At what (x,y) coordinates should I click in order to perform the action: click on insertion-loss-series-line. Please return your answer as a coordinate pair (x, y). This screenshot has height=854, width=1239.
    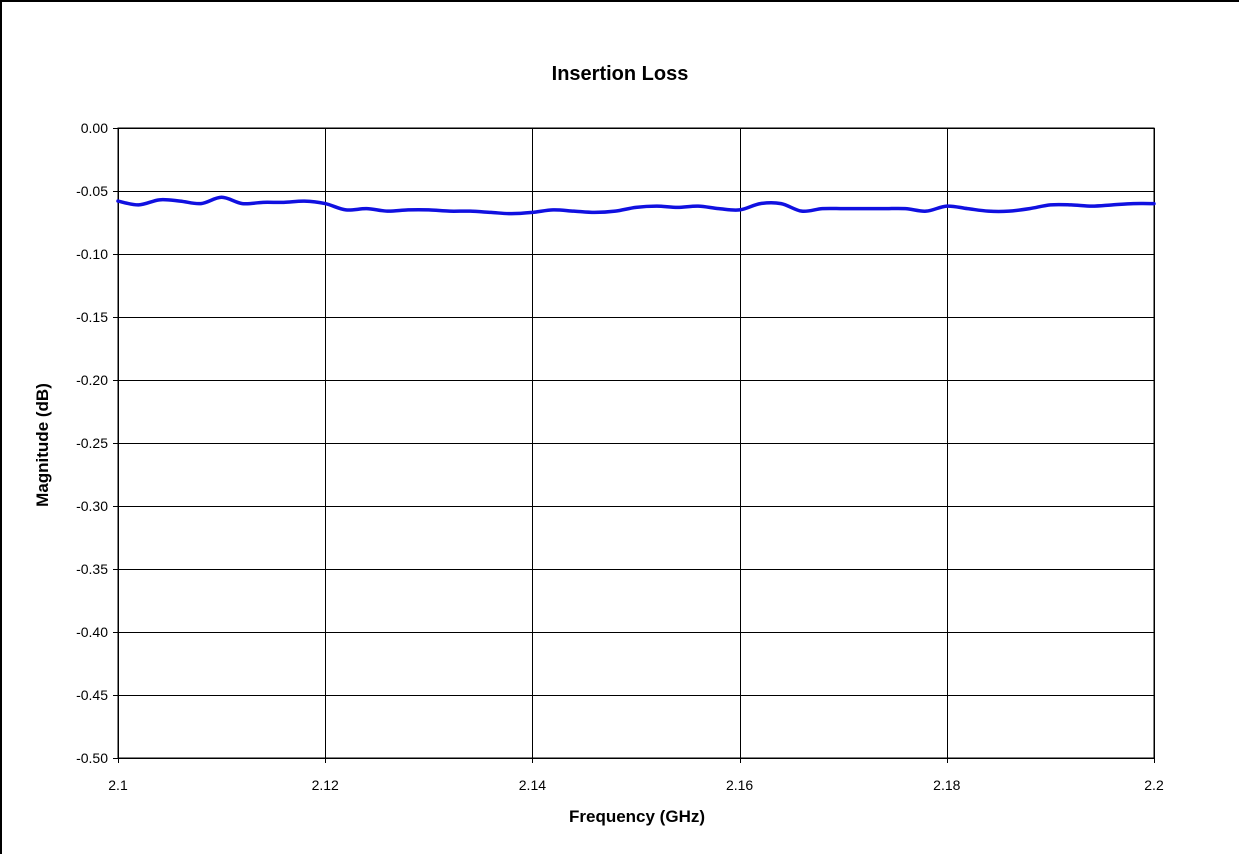
    Looking at the image, I should click on (636, 205).